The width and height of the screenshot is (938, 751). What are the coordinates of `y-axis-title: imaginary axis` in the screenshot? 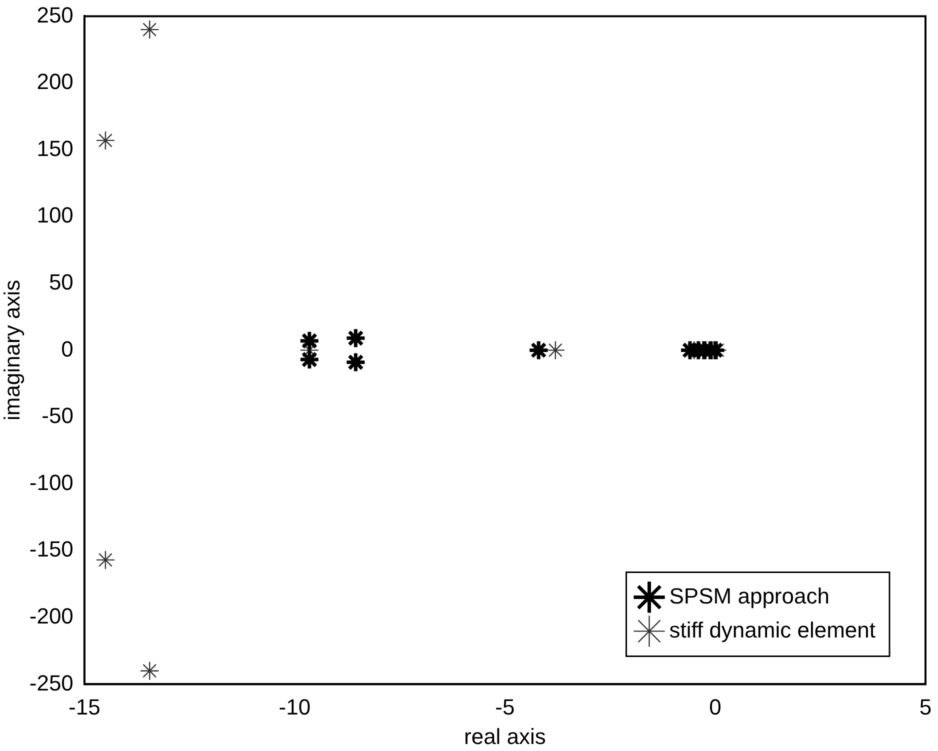 It's located at (12, 350).